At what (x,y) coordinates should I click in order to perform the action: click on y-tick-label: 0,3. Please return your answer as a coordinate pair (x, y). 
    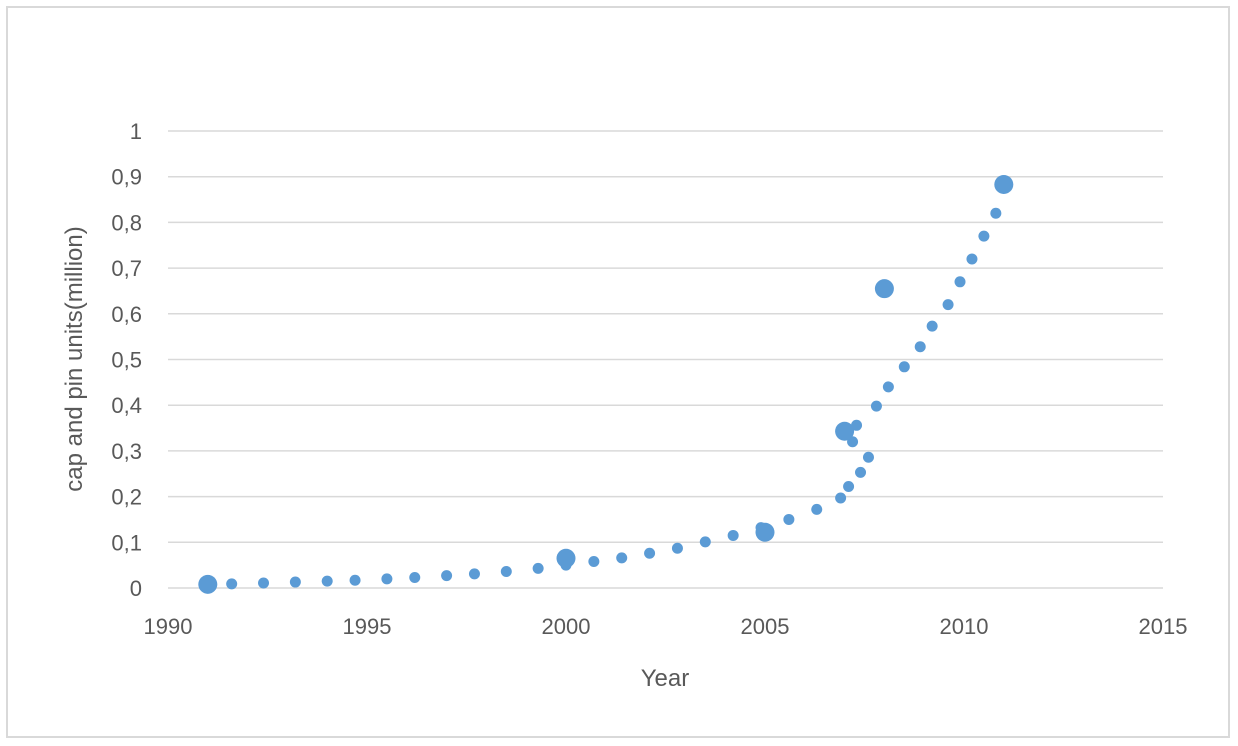
    Looking at the image, I should click on (126, 451).